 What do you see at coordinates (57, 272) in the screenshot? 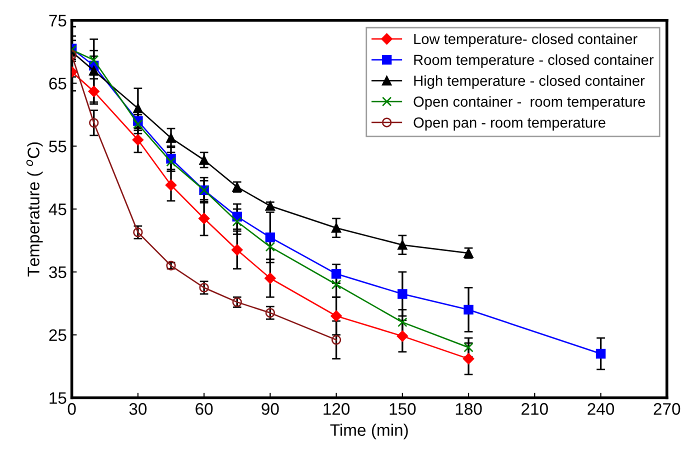
I see `y-tick-label: 35` at bounding box center [57, 272].